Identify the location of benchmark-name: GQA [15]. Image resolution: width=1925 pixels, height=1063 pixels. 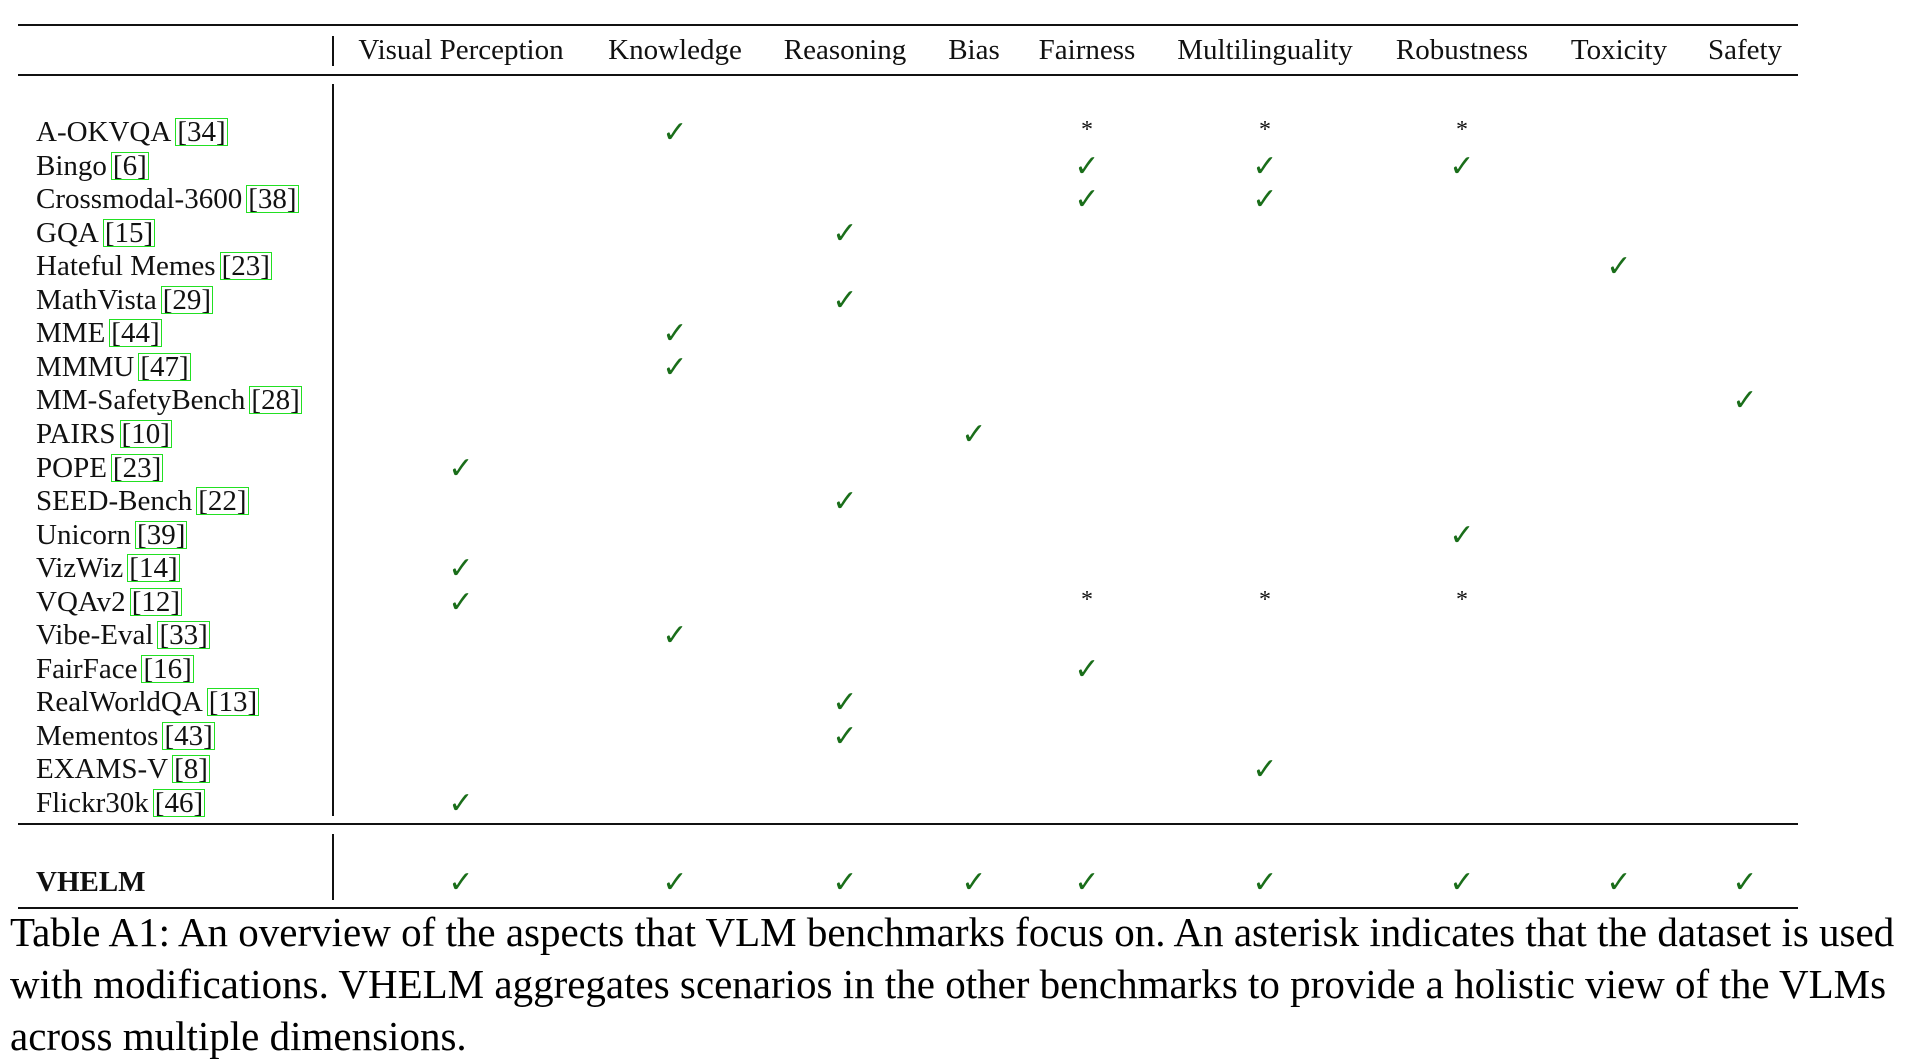
(96, 233).